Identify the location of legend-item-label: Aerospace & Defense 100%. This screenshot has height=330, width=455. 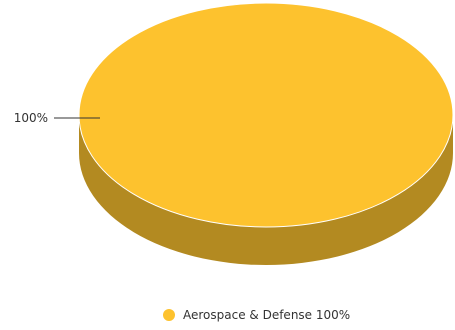
(266, 315).